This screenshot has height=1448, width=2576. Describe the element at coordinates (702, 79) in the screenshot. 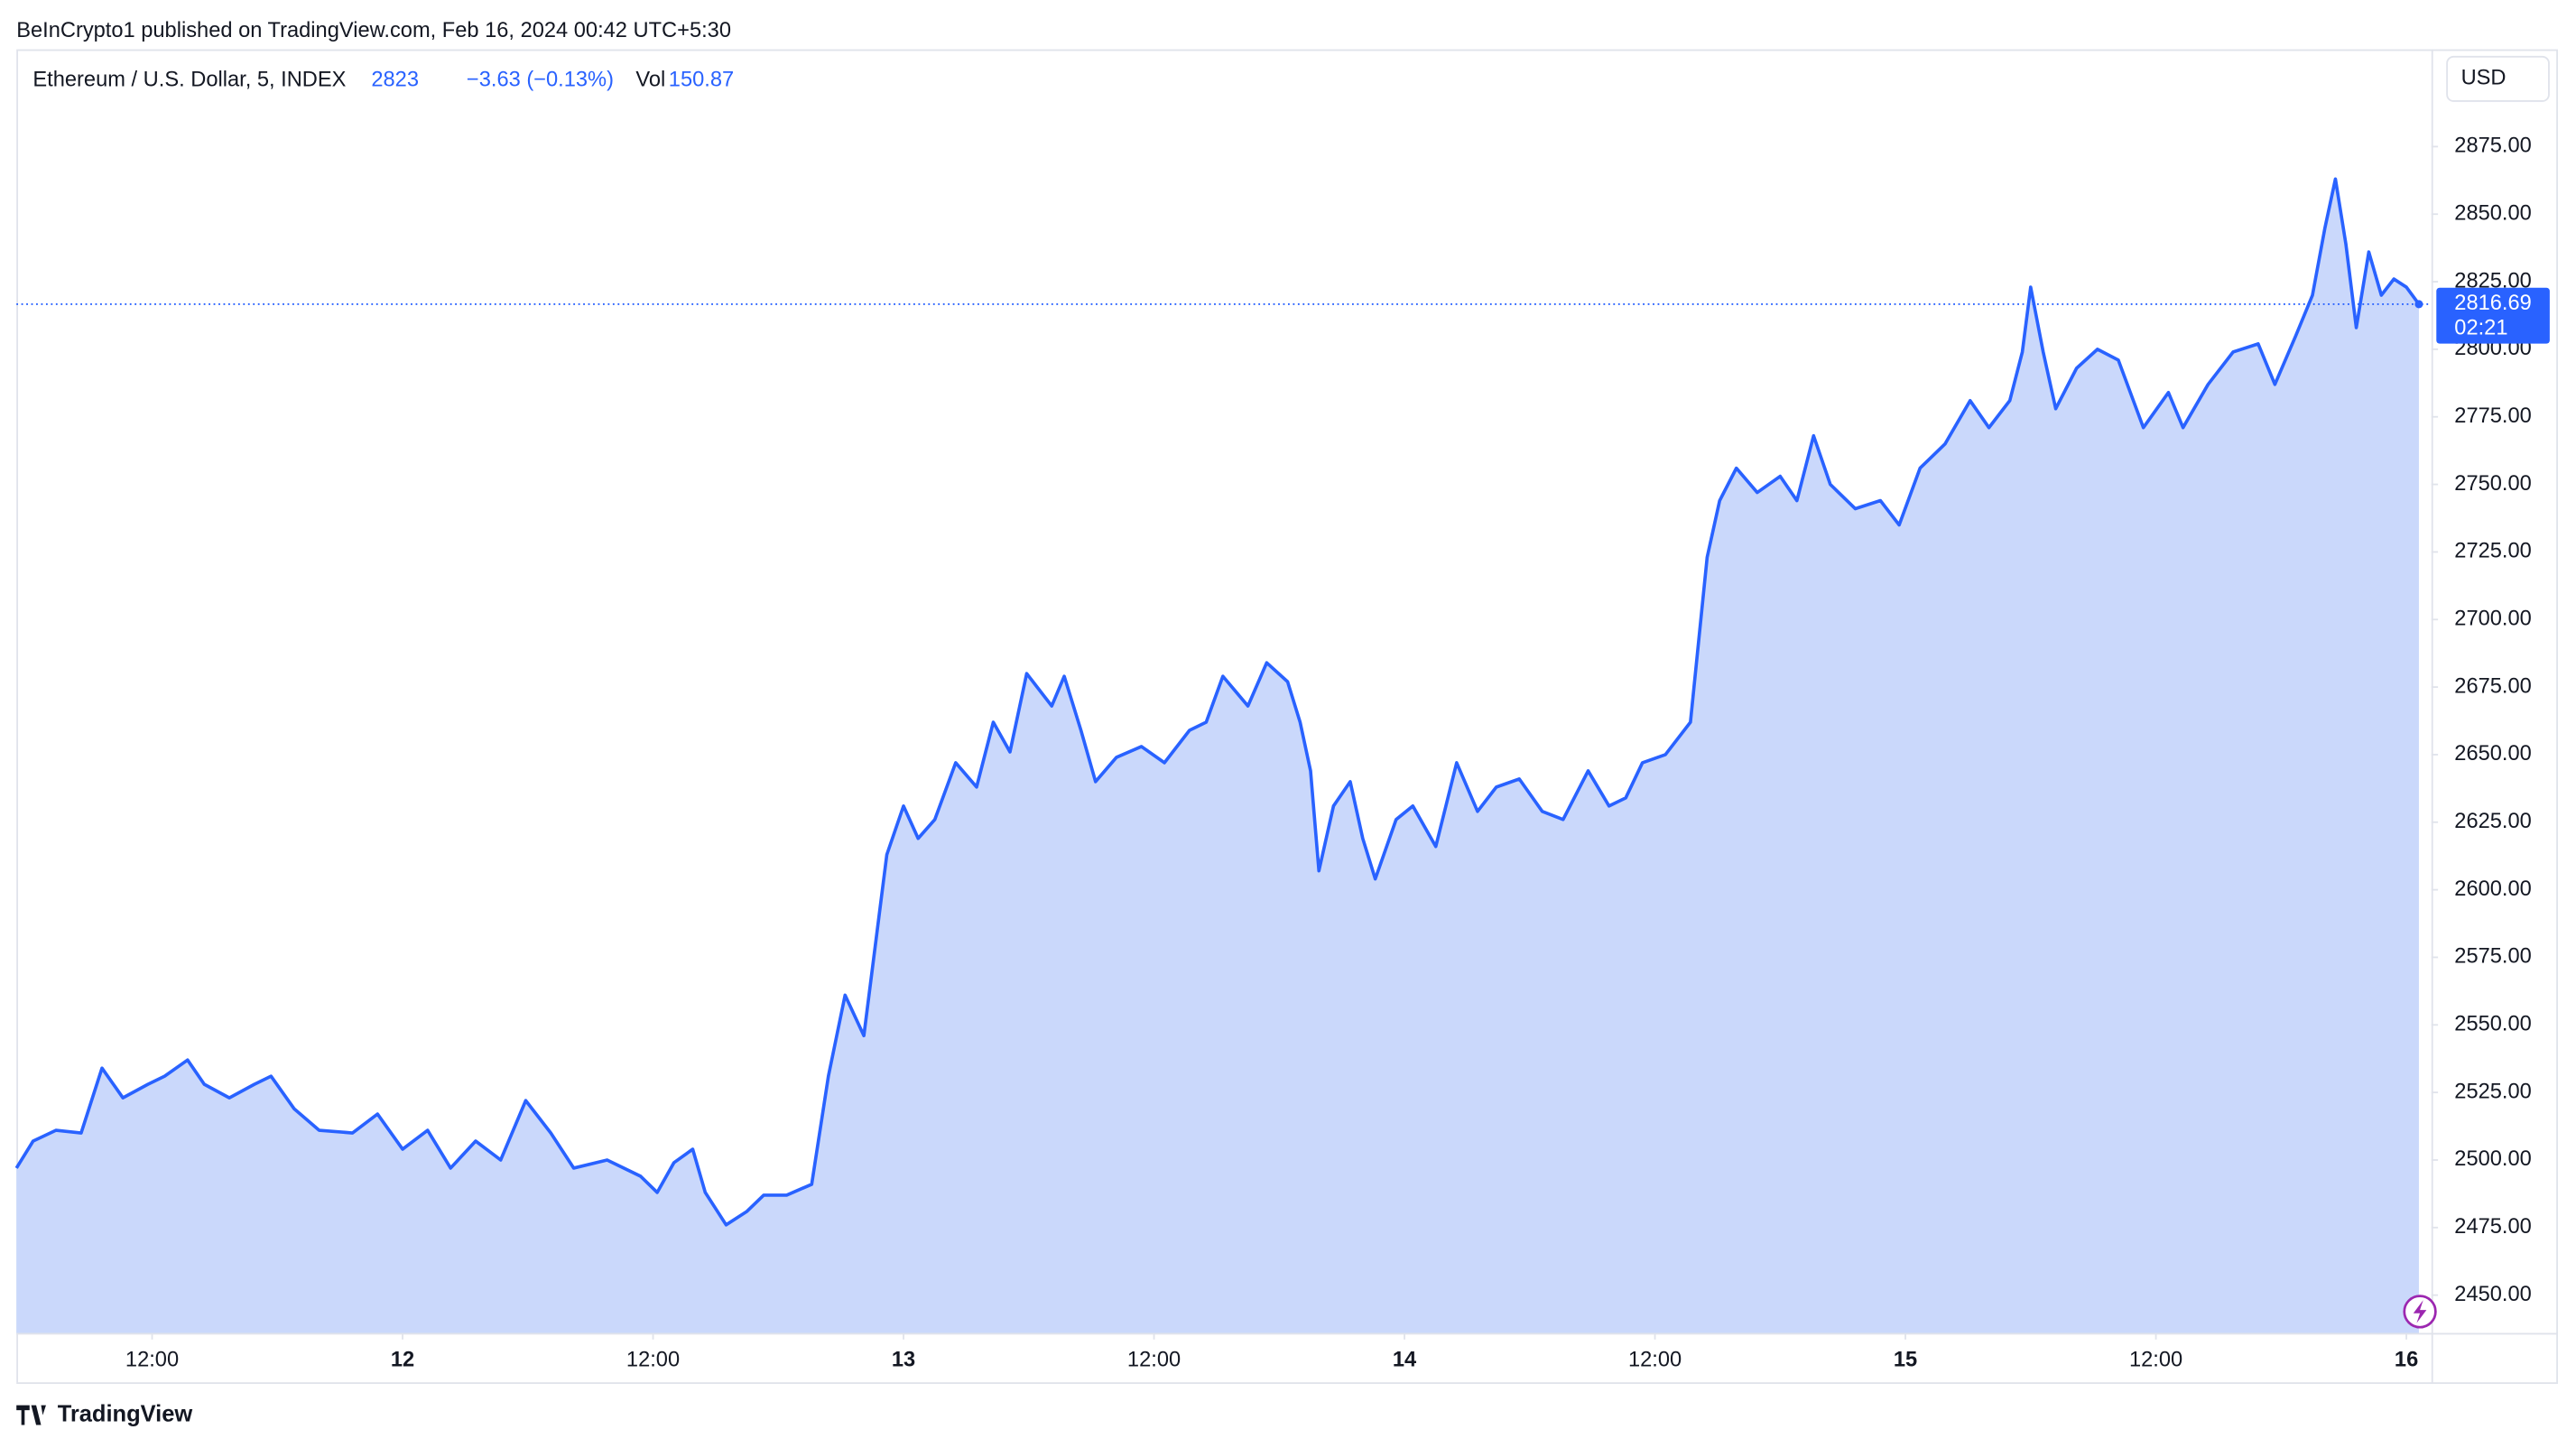

I see `volume: 150.87` at that location.